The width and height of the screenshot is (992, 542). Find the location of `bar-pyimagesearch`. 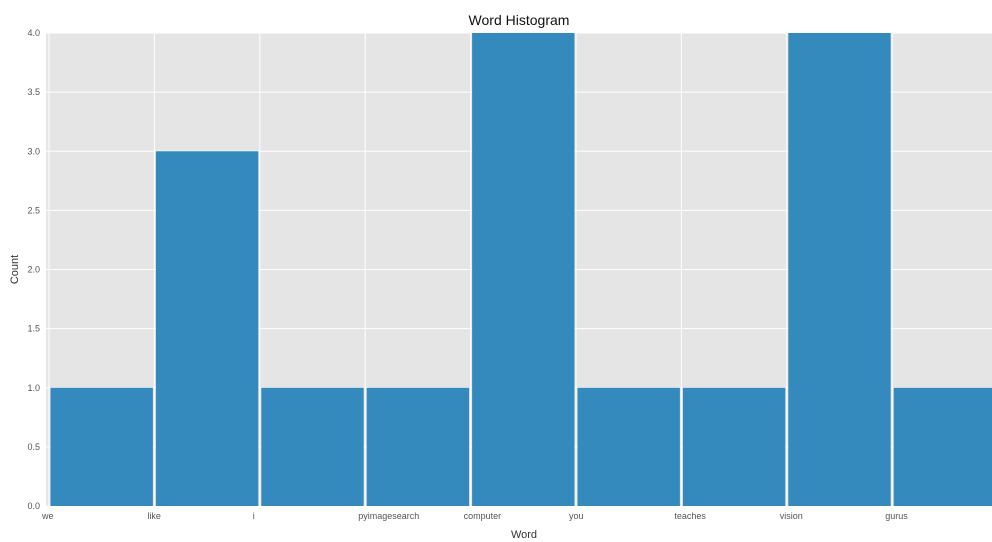

bar-pyimagesearch is located at coordinates (418, 446).